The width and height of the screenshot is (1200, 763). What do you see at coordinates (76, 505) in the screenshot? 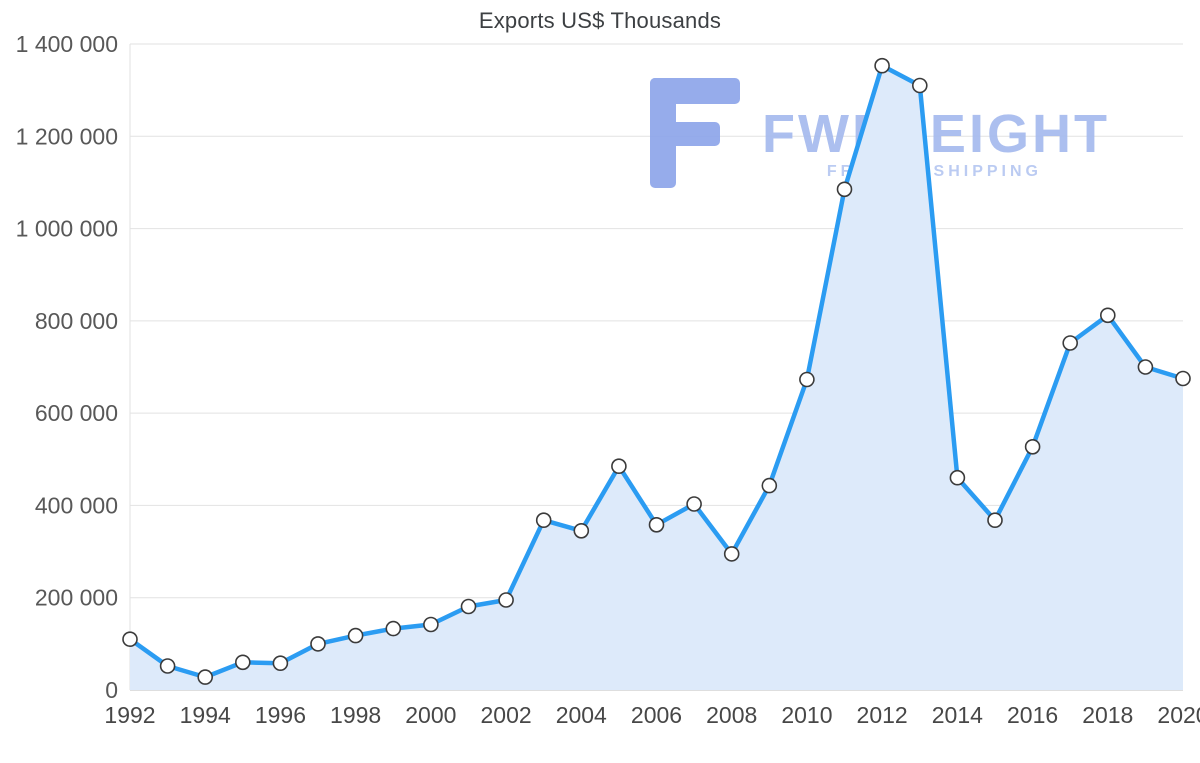
I see `y-tick-label: 400 000` at bounding box center [76, 505].